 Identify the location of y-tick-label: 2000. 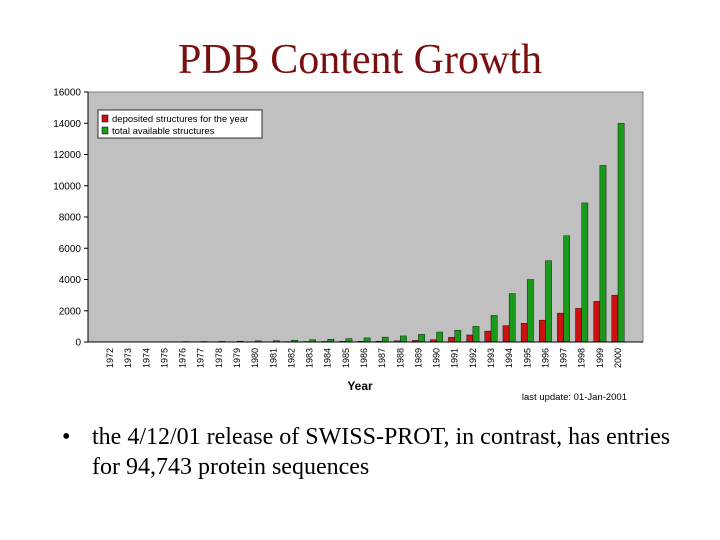
(70, 311).